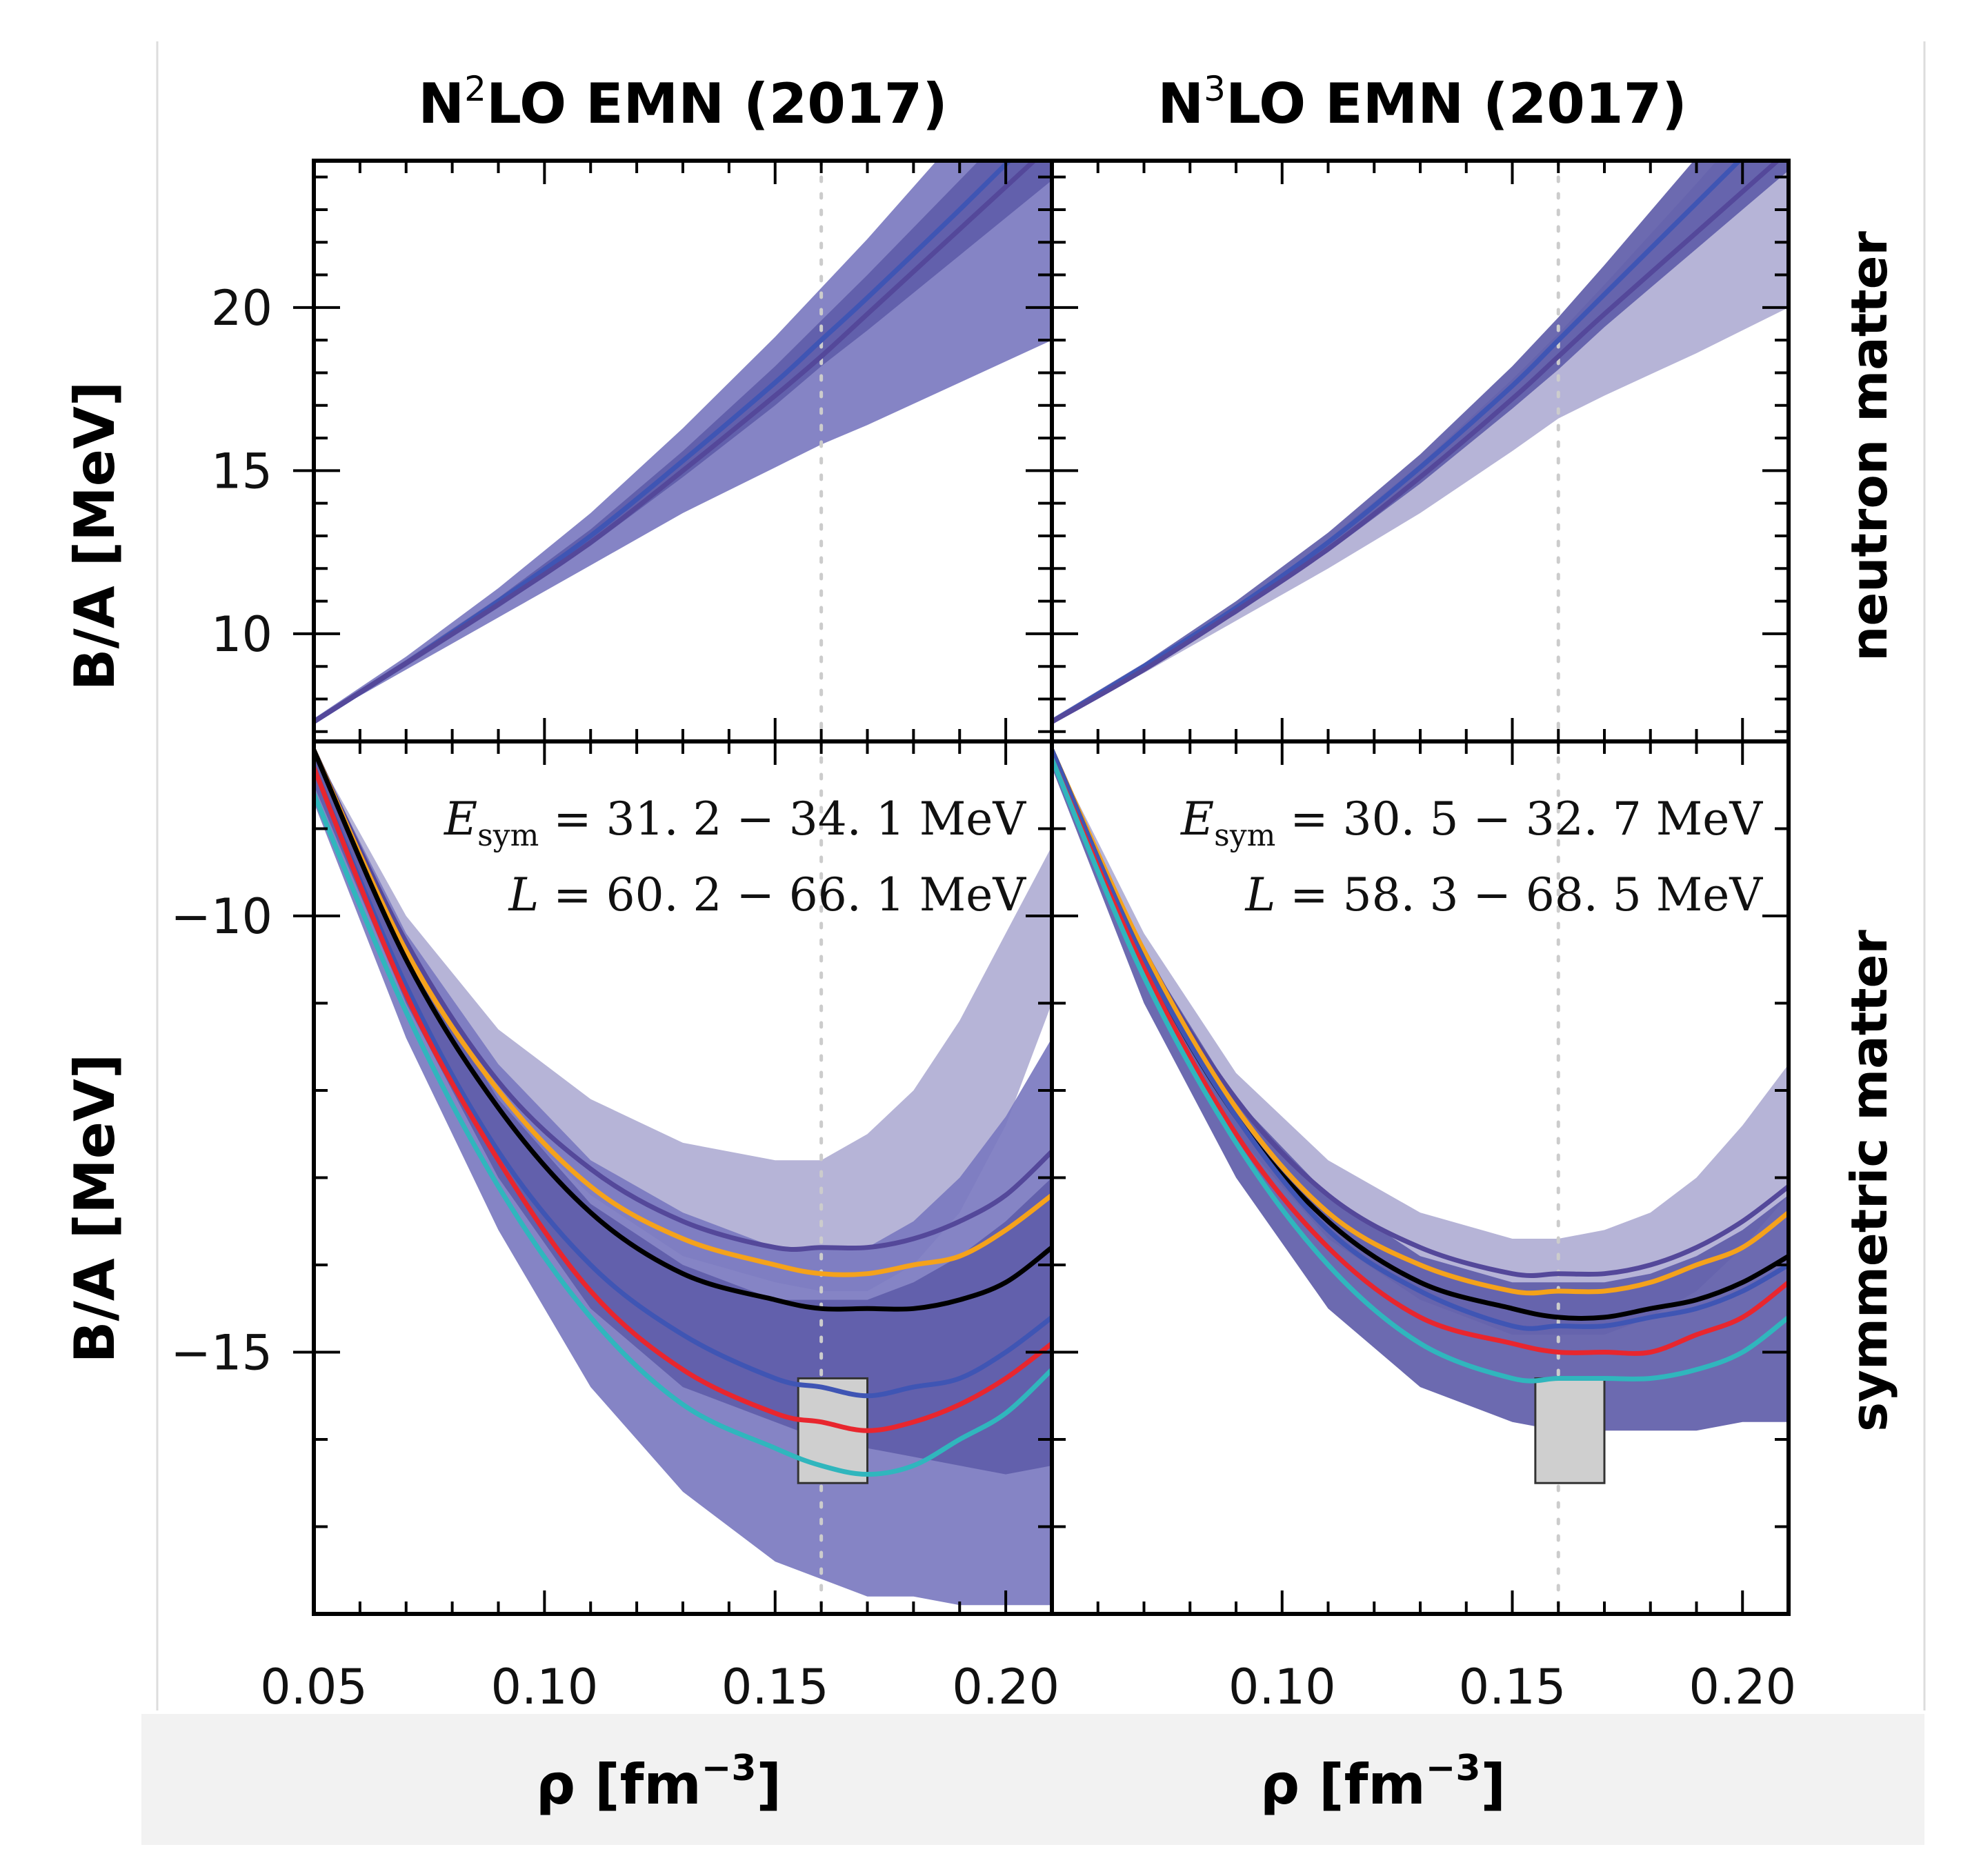 The image size is (1961, 1876). Describe the element at coordinates (1457, 104) in the screenshot. I see `title-n3lo-post: LO EMN (2017)` at that location.